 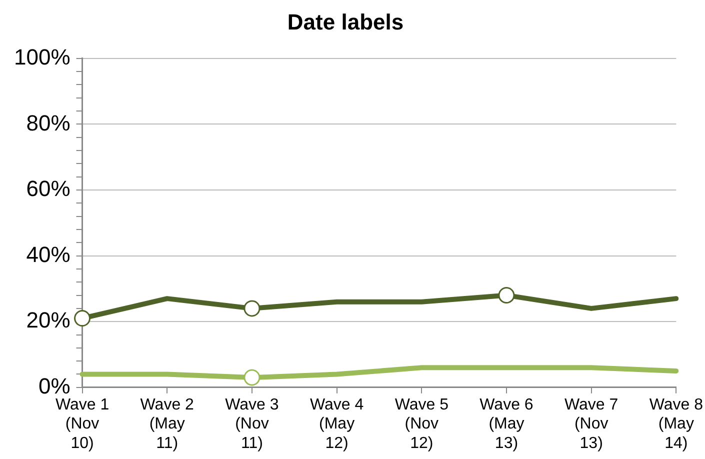 What do you see at coordinates (48, 189) in the screenshot?
I see `y-tick-label: 60%` at bounding box center [48, 189].